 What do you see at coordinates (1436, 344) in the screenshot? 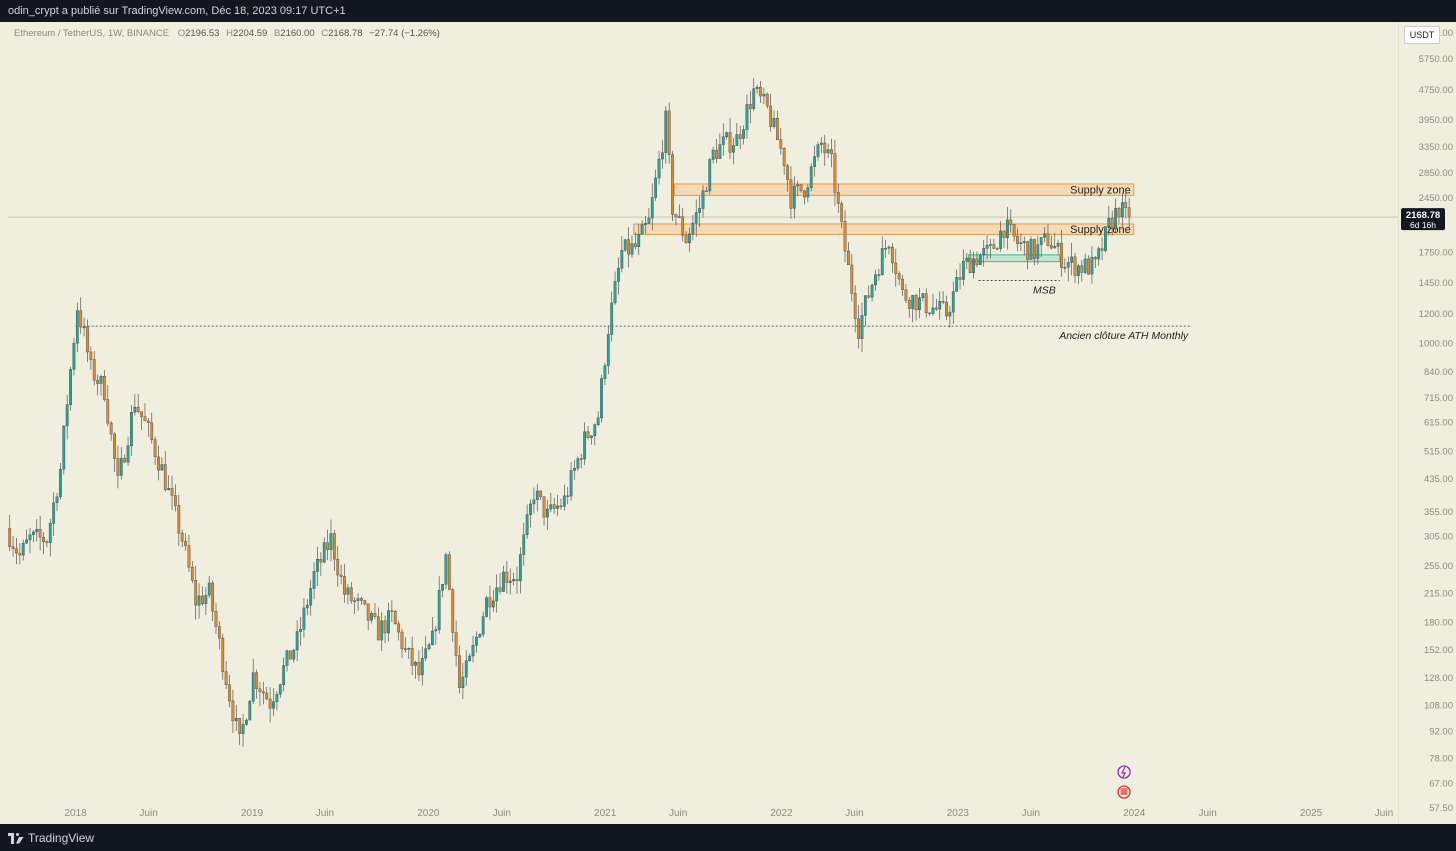
I see `price-tick-label: 1000.00` at bounding box center [1436, 344].